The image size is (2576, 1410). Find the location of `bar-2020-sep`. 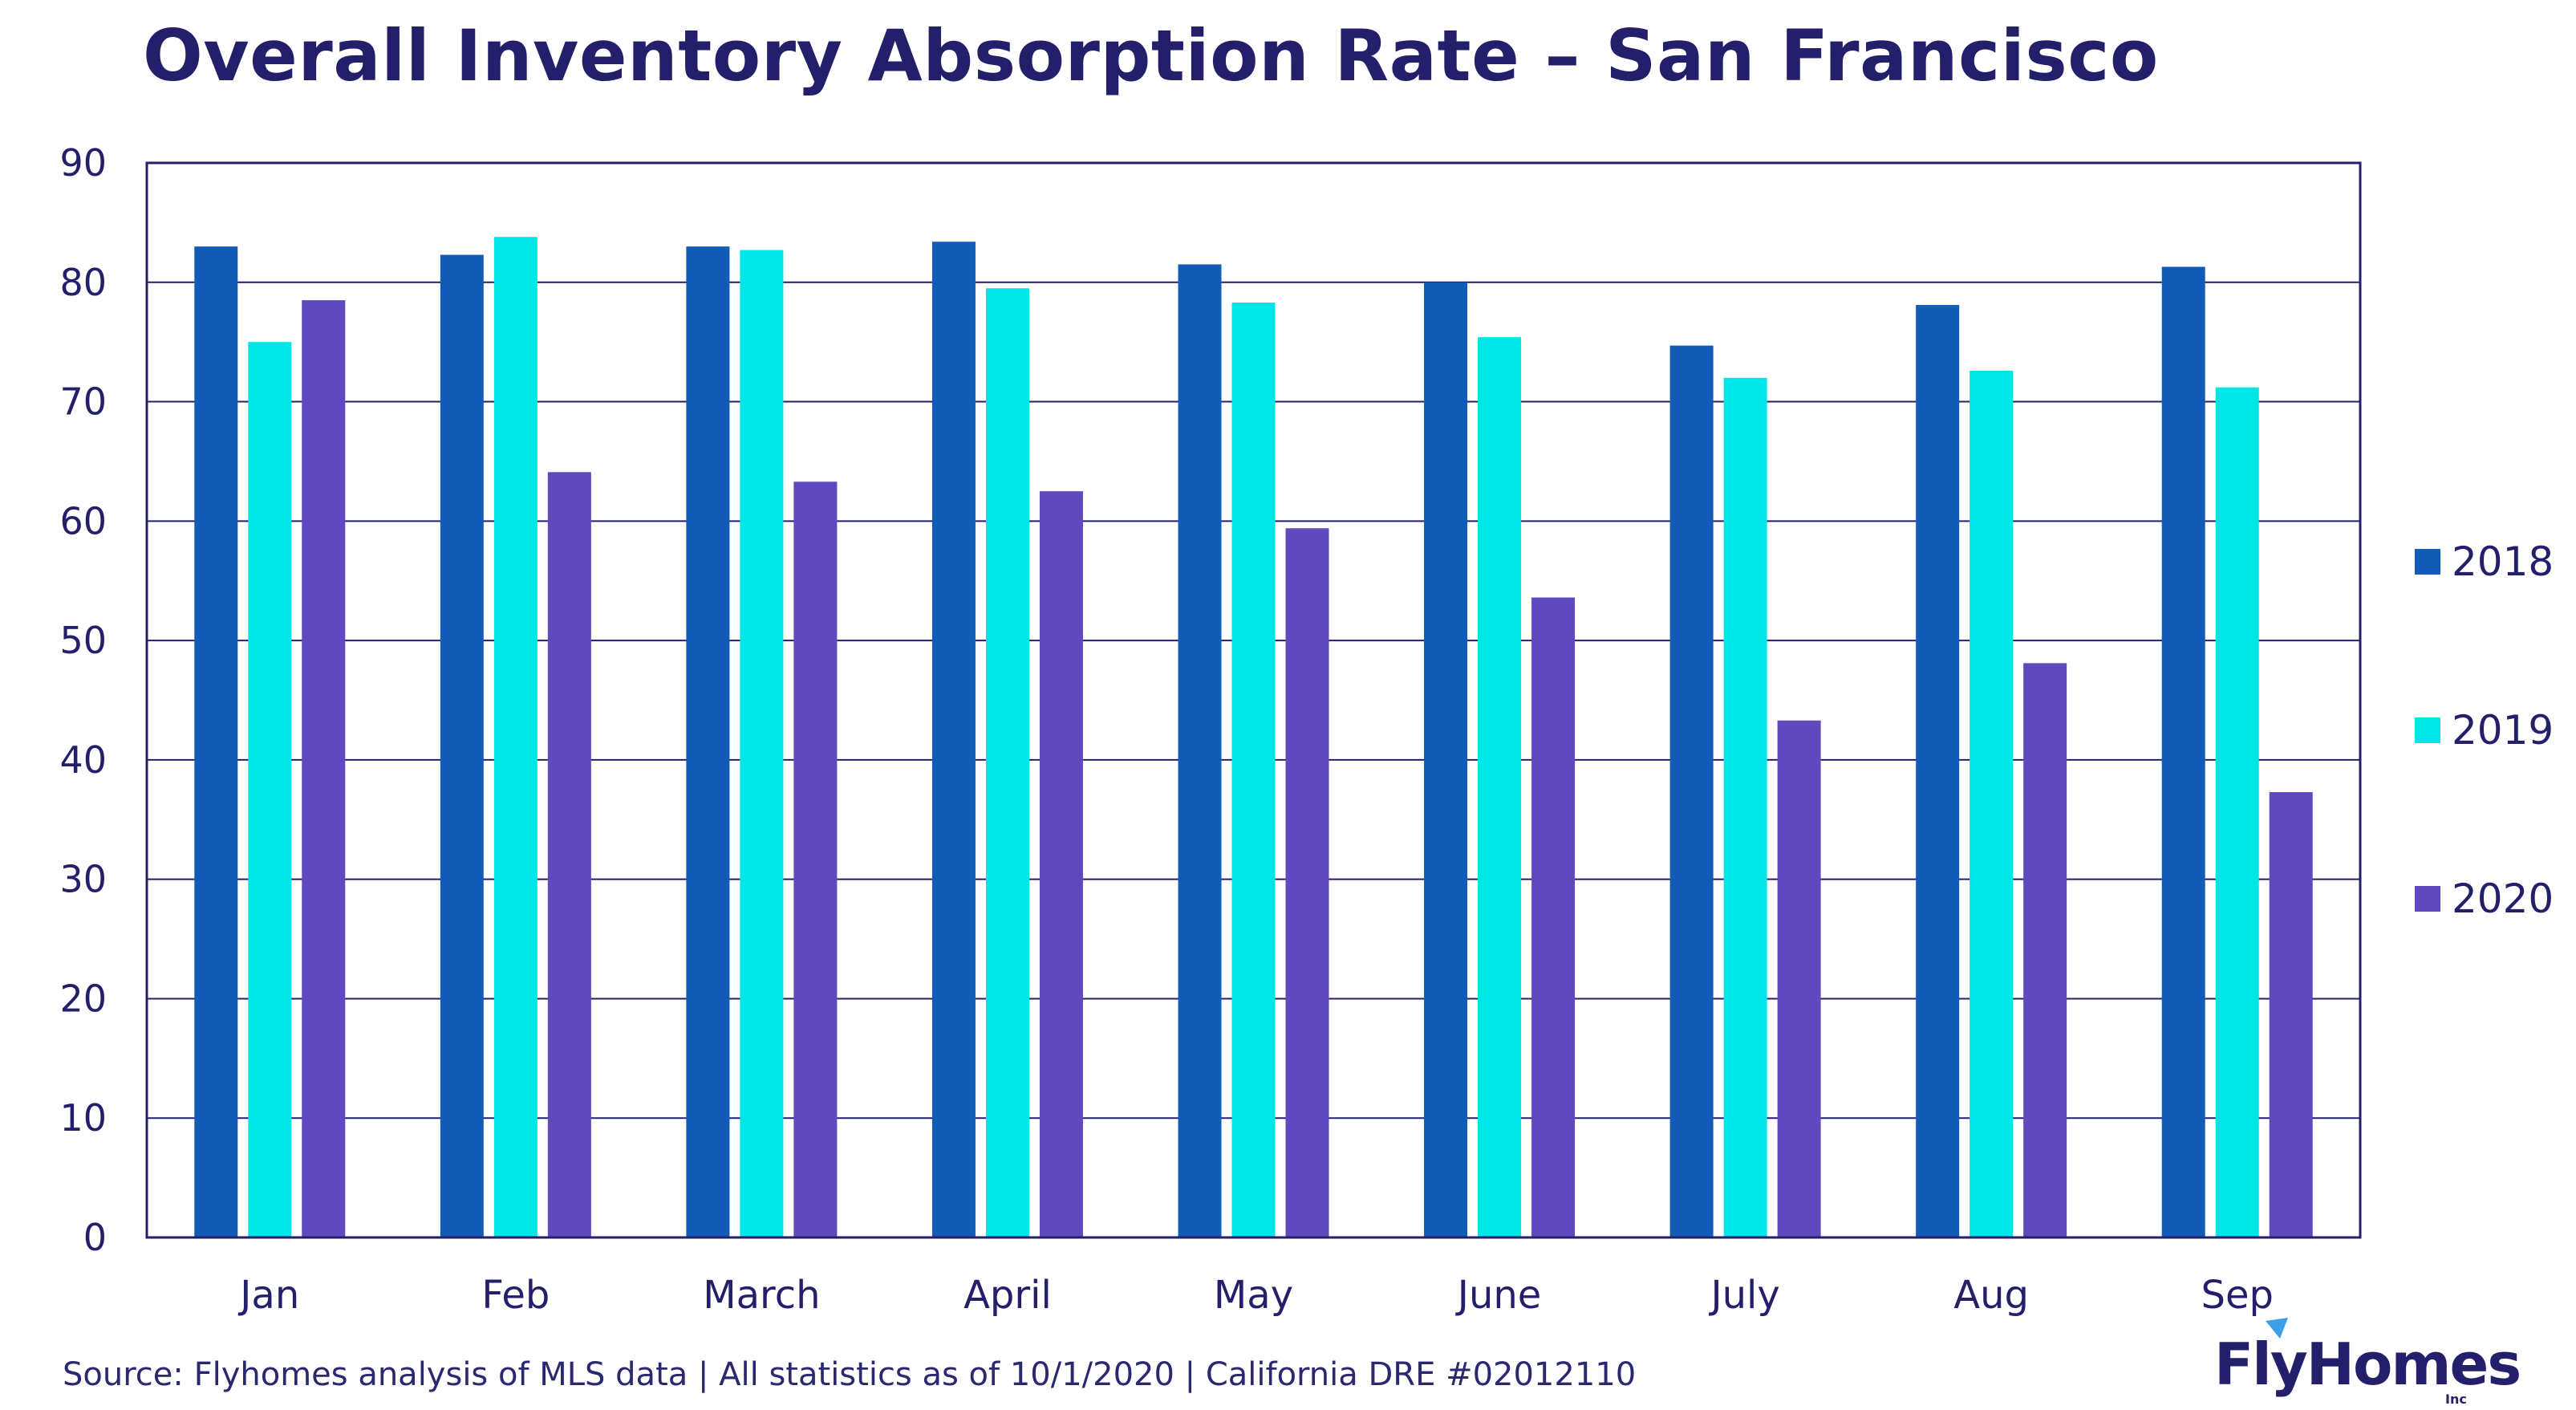

bar-2020-sep is located at coordinates (2291, 1014).